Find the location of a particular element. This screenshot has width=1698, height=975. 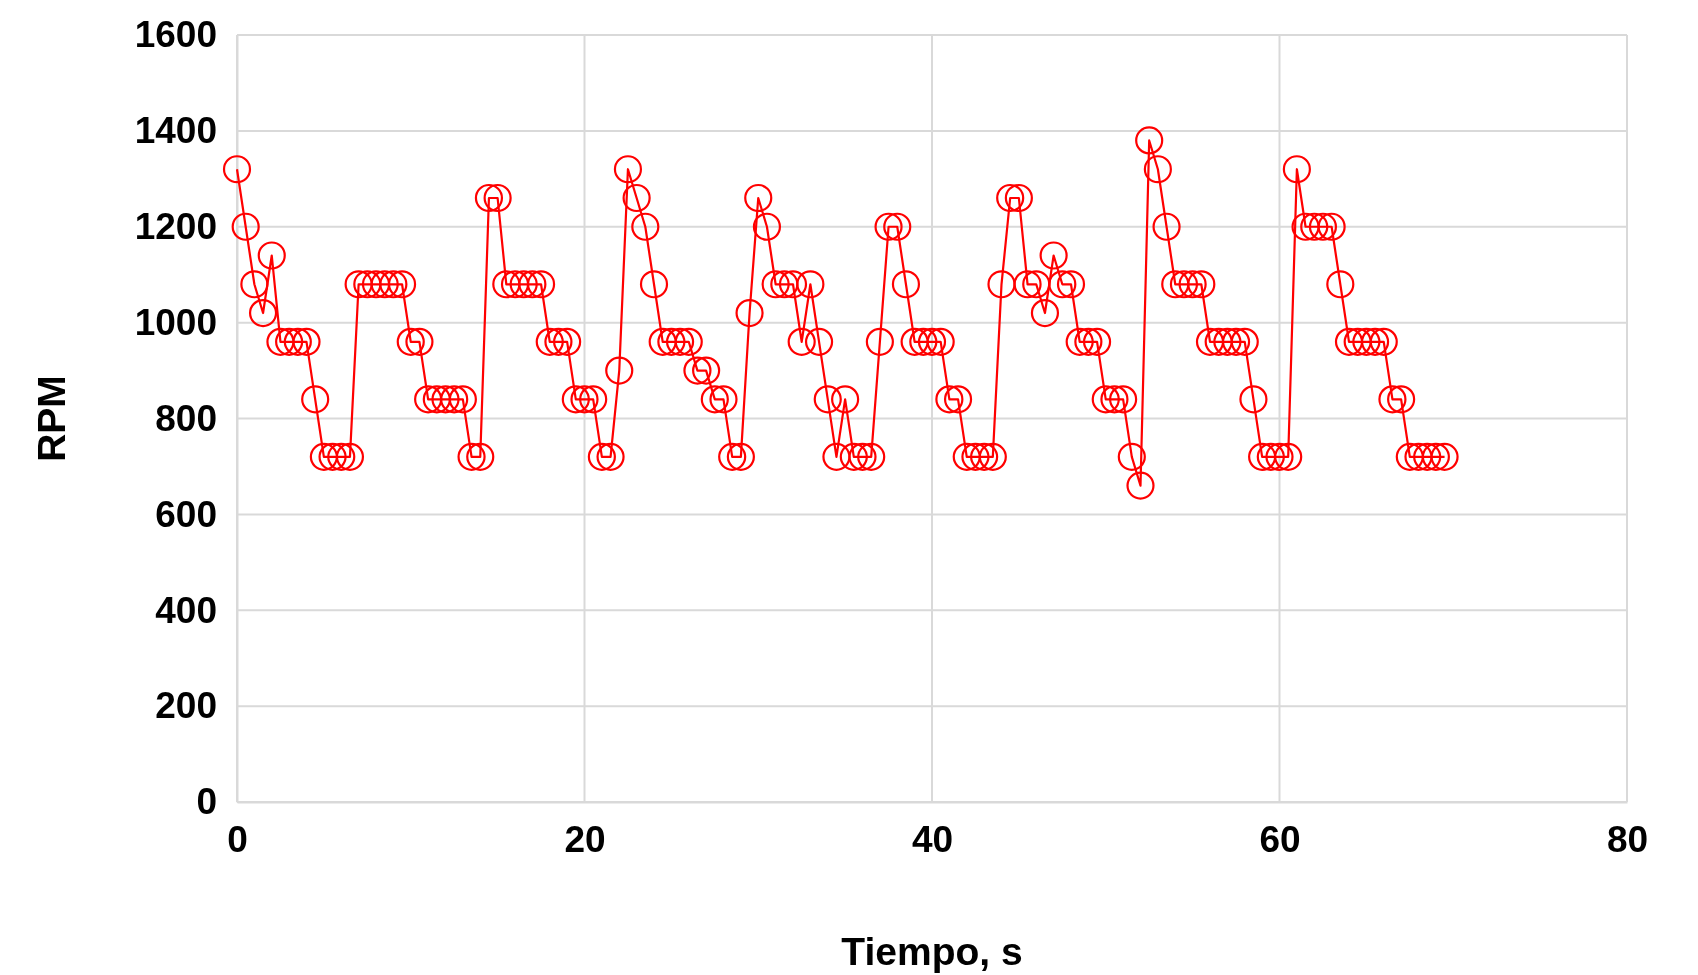

y-tick-label: 0 is located at coordinates (206, 802).